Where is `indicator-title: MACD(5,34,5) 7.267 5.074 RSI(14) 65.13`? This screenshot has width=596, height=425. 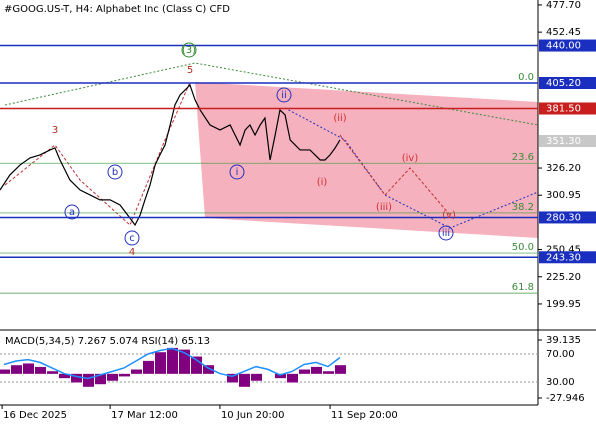 indicator-title: MACD(5,34,5) 7.267 5.074 RSI(14) 65.13 is located at coordinates (107, 341).